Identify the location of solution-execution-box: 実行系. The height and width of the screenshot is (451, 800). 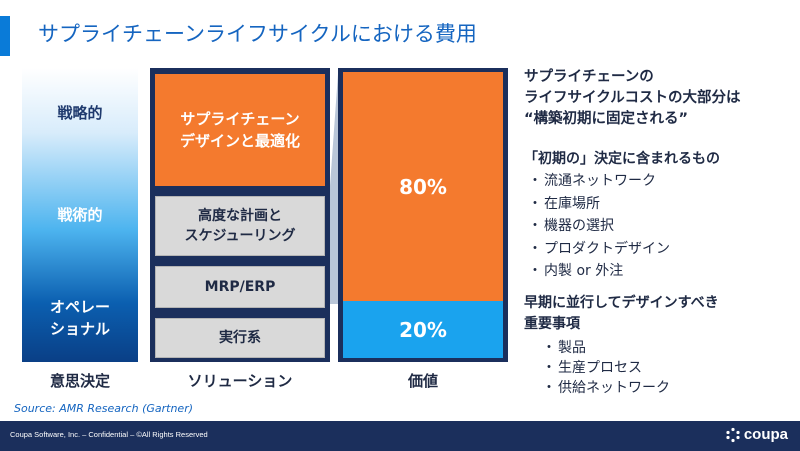
(240, 338).